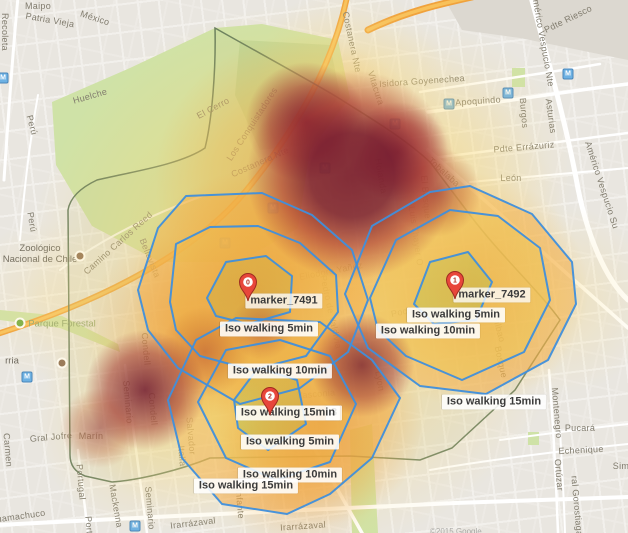 The image size is (628, 533). Describe the element at coordinates (543, 44) in the screenshot. I see `street-label: Américo Vespucio Nte` at that location.